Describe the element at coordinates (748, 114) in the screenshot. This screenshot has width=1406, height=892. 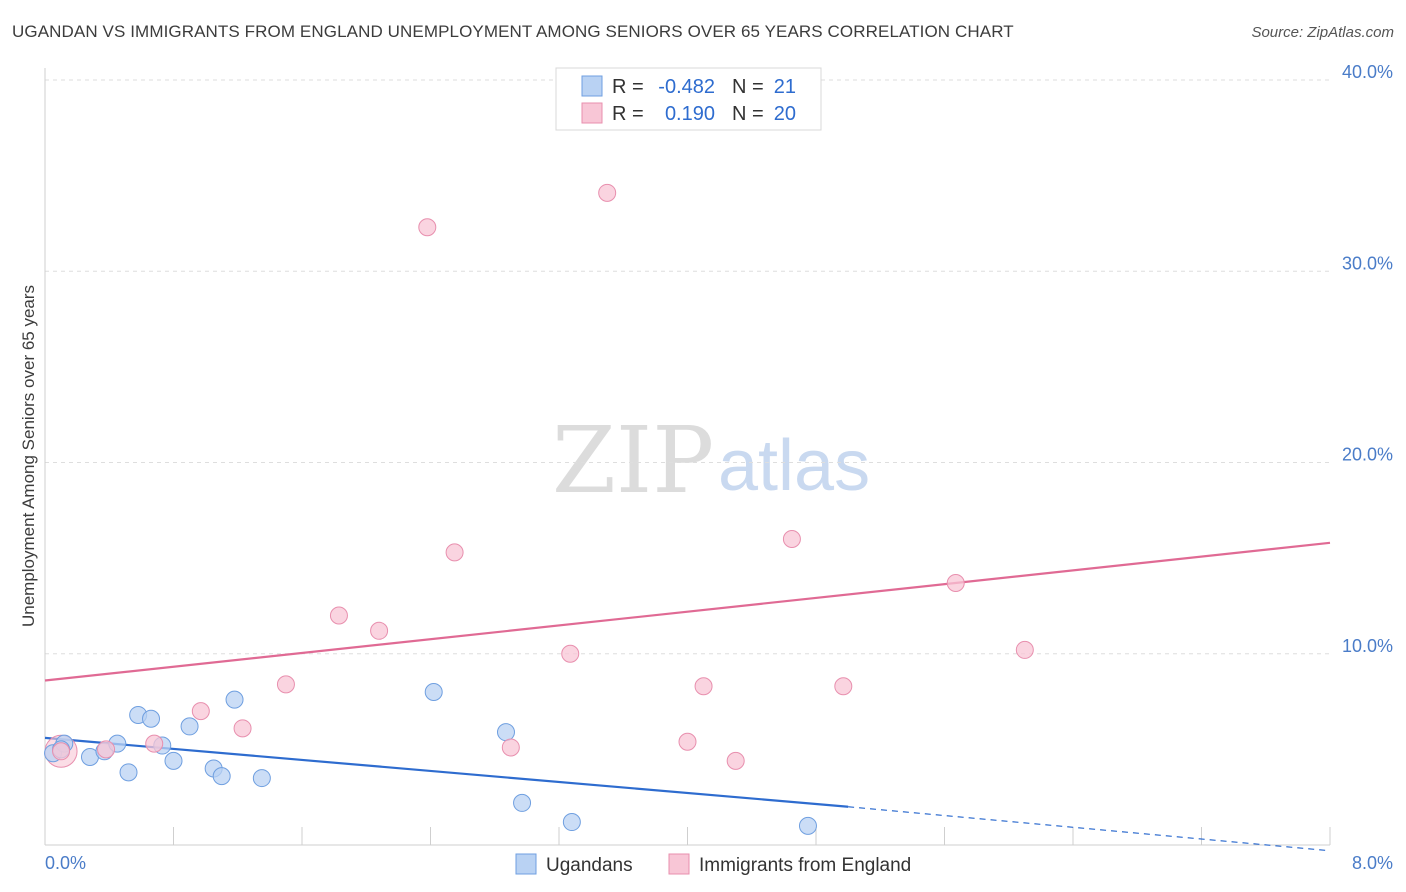
I see `legend-n-label-england: N =` at that location.